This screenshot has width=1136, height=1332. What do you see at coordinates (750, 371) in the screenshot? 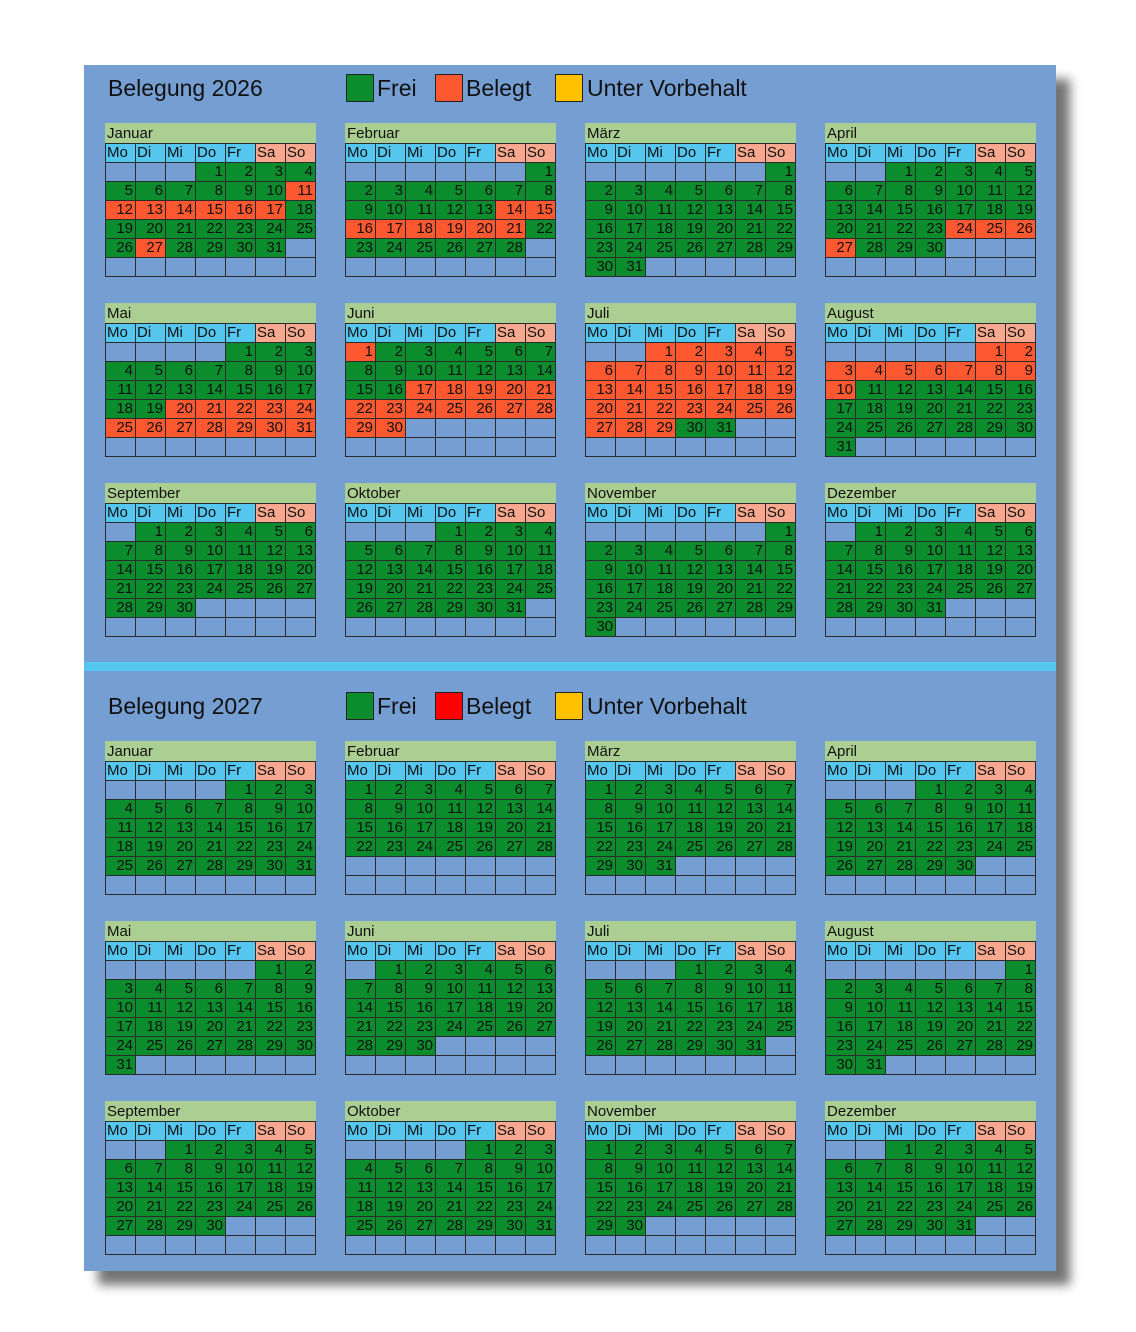
I see `day-cell-busy: 11` at bounding box center [750, 371].